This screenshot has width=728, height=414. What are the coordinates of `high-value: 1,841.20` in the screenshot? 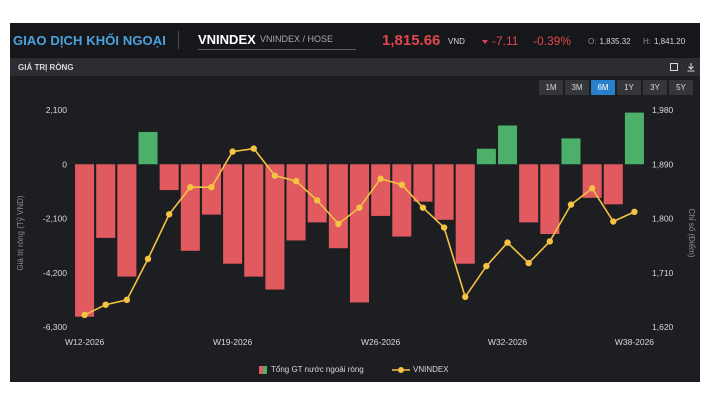 It's located at (670, 41).